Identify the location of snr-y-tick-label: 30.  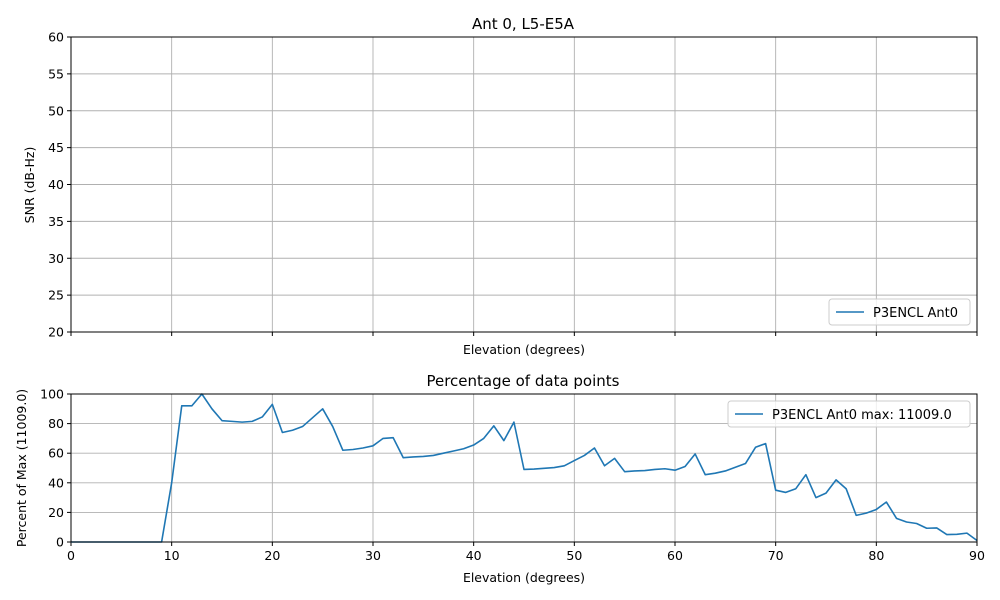
(56, 258).